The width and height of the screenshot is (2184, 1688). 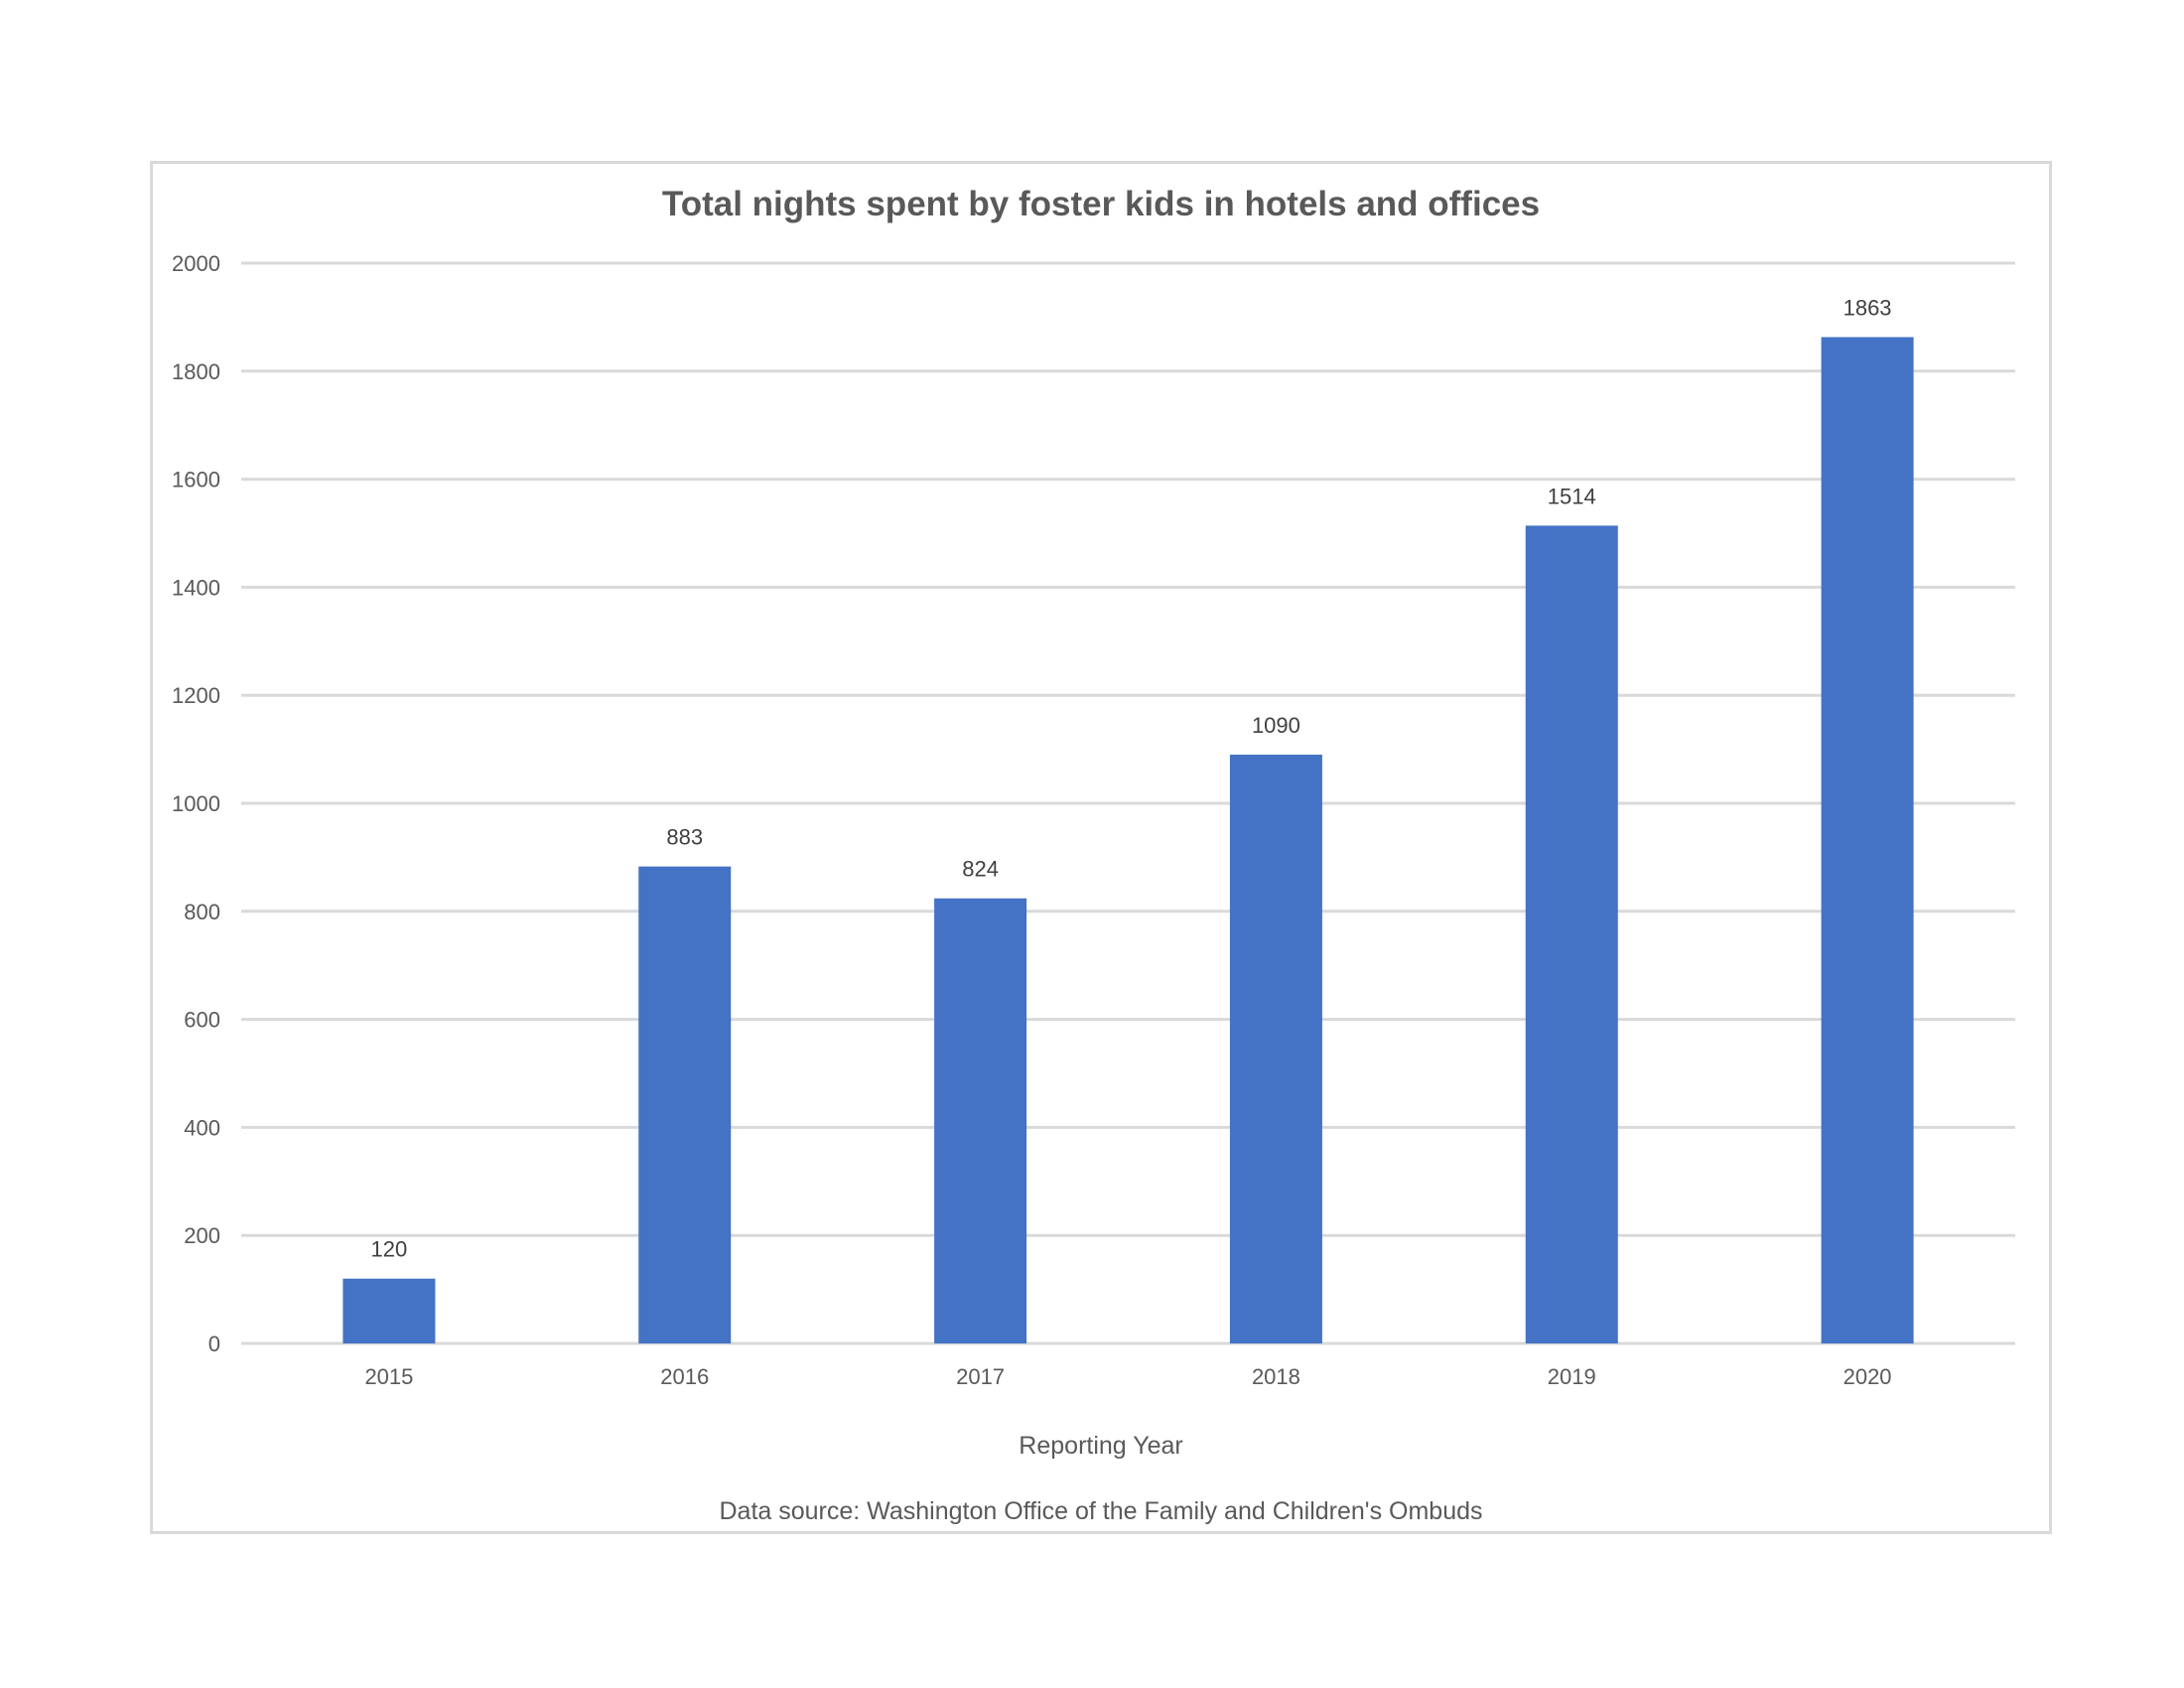 I want to click on y-tick-label: 600, so click(x=202, y=1021).